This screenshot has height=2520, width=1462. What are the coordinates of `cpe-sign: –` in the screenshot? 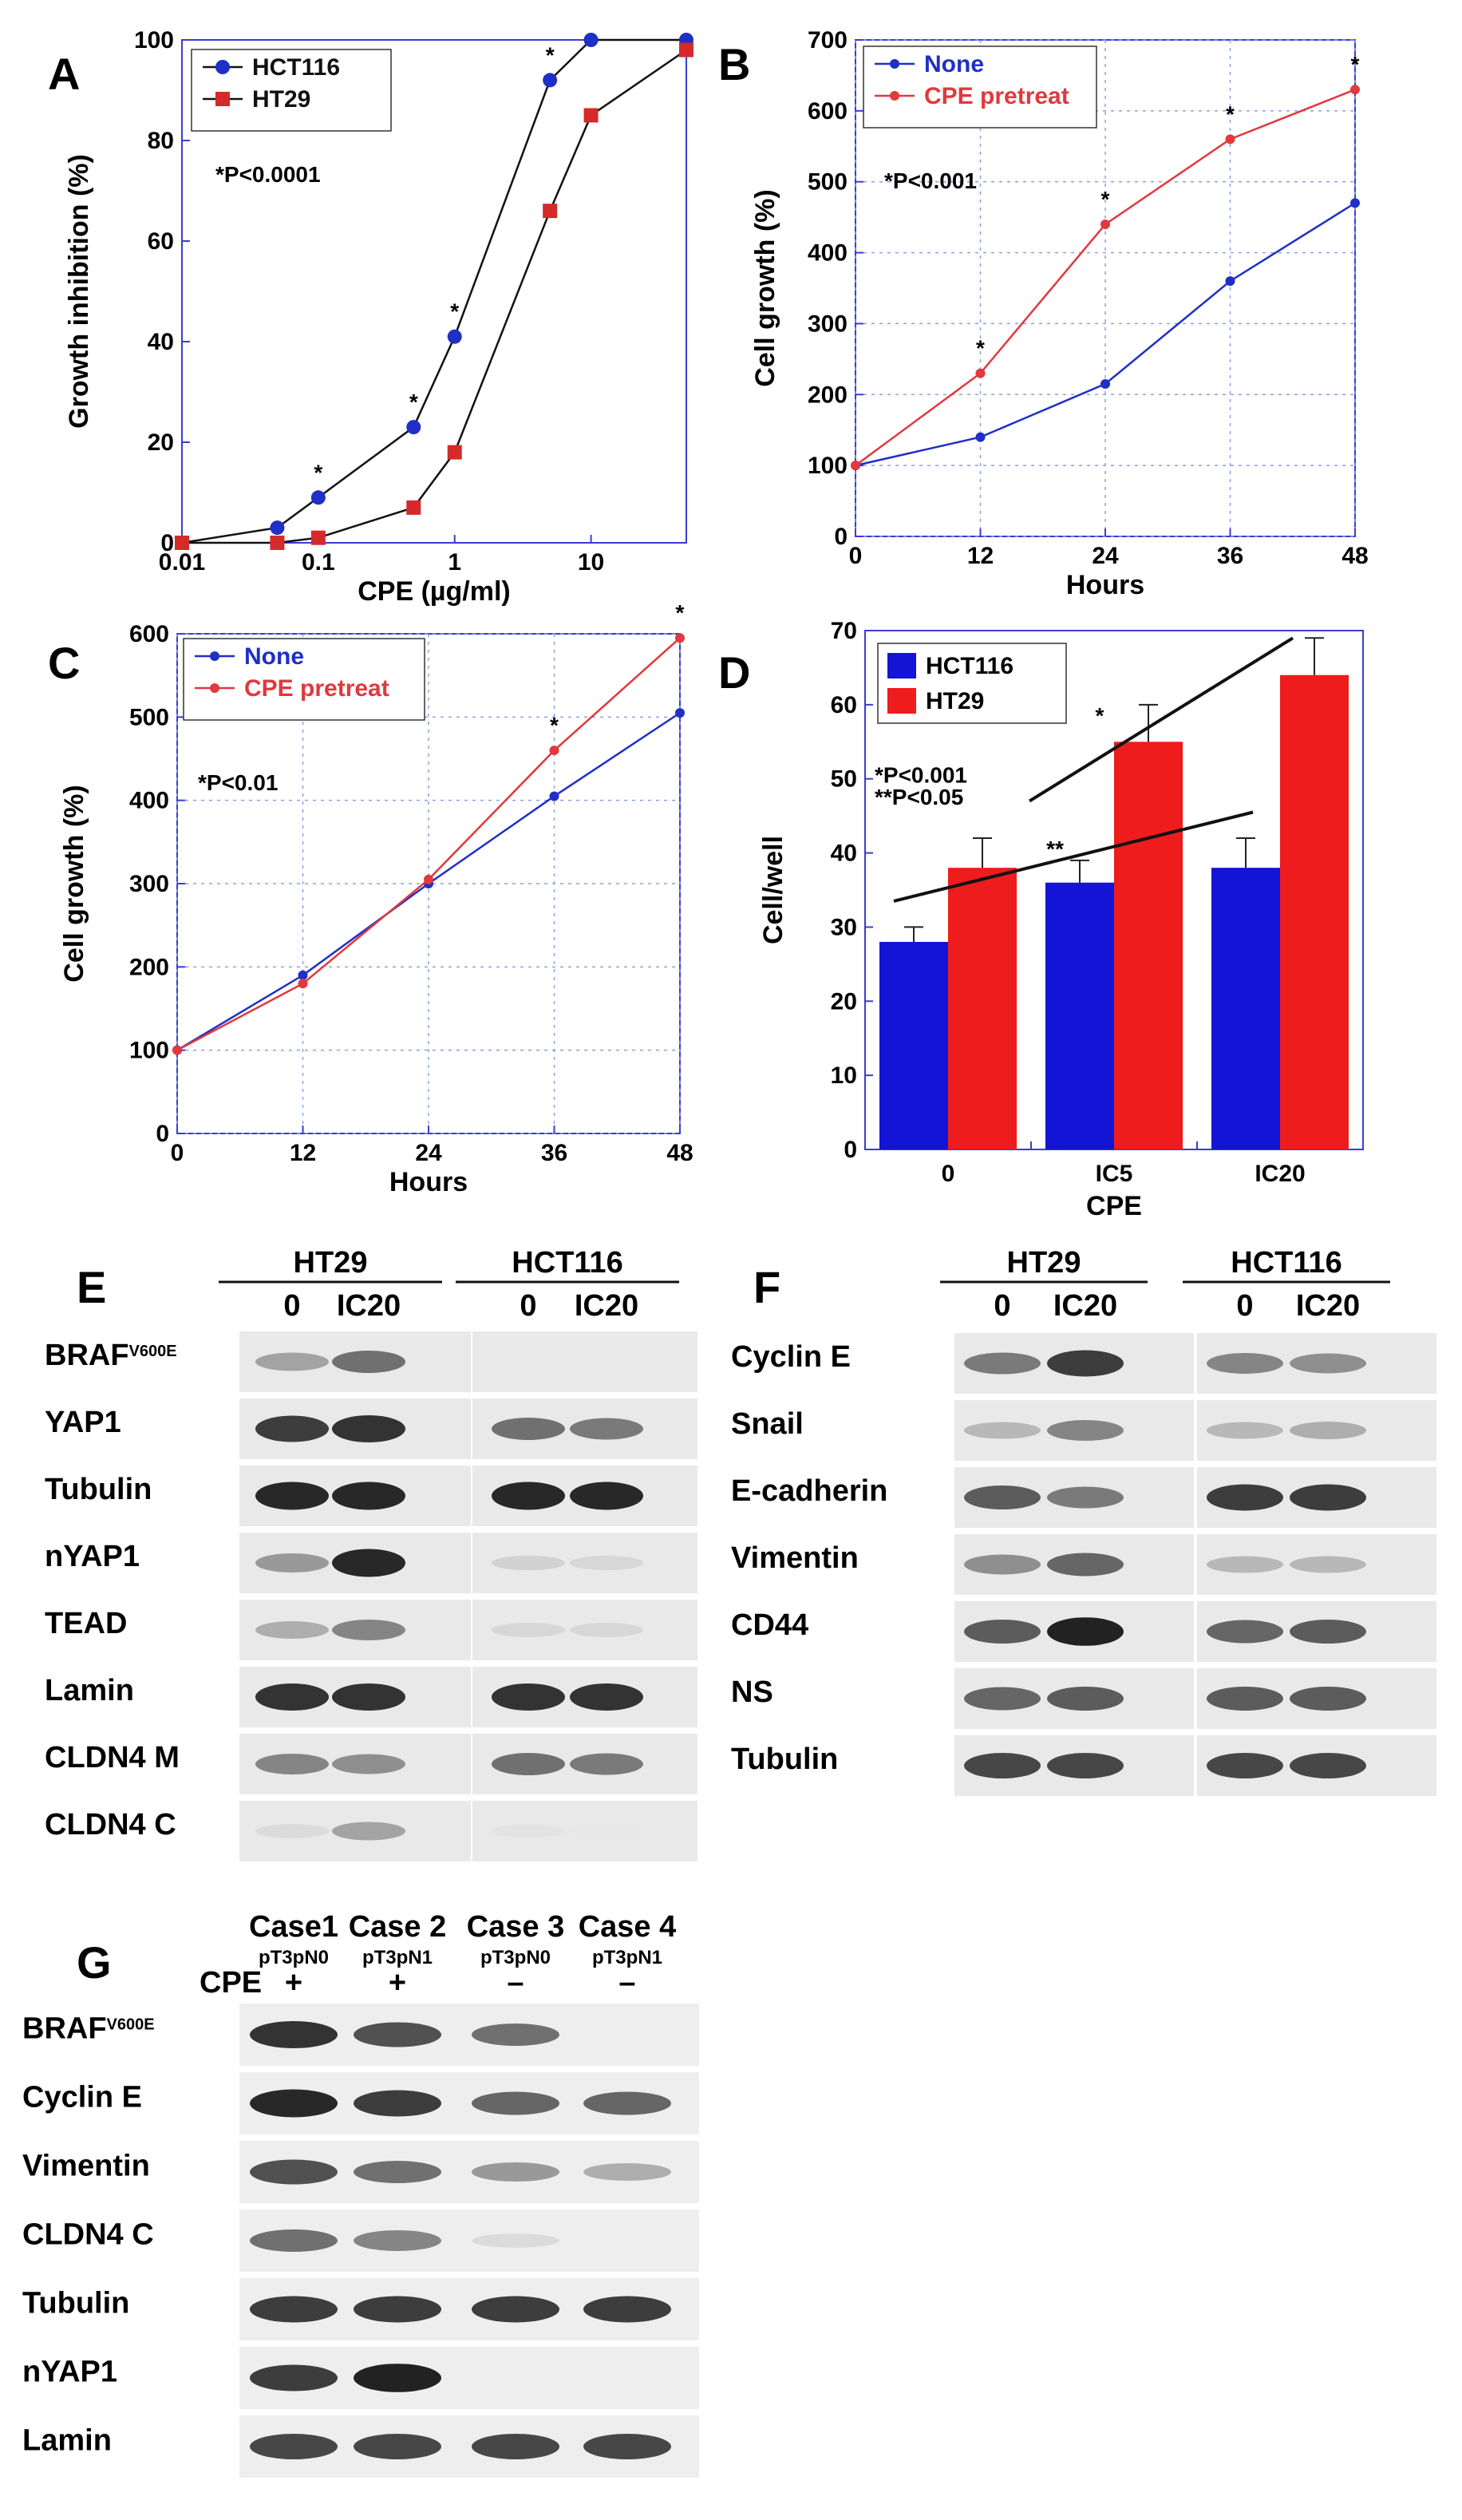 It's located at (626, 1983).